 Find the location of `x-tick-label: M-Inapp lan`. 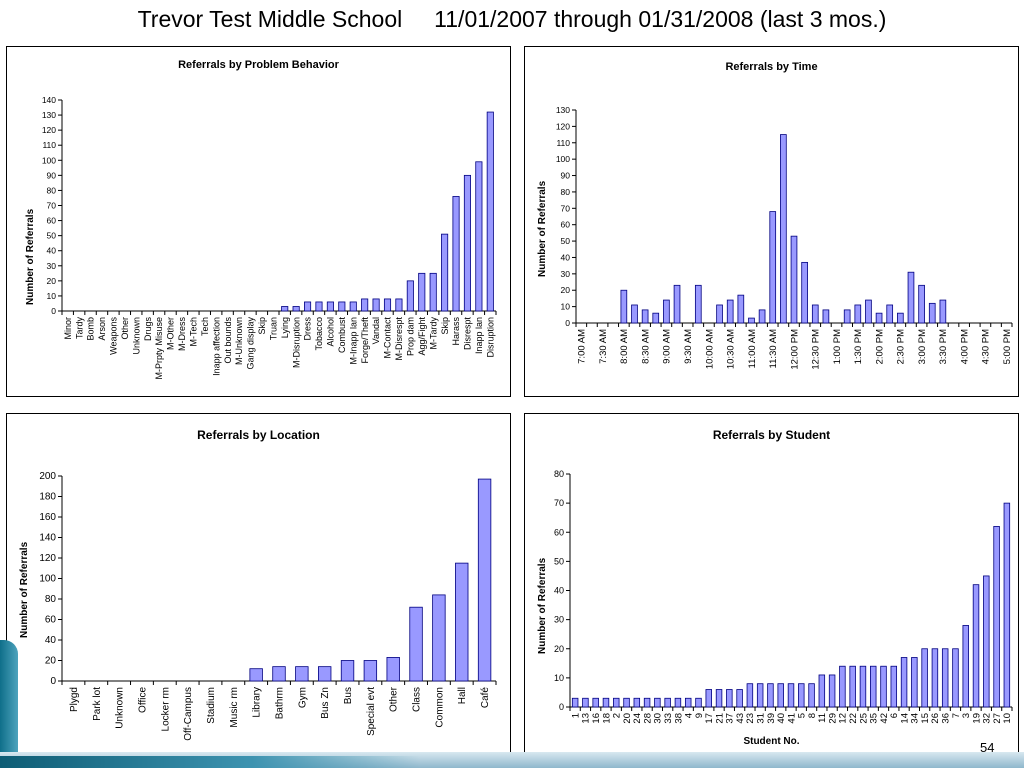

x-tick-label: M-Inapp lan is located at coordinates (353, 341).